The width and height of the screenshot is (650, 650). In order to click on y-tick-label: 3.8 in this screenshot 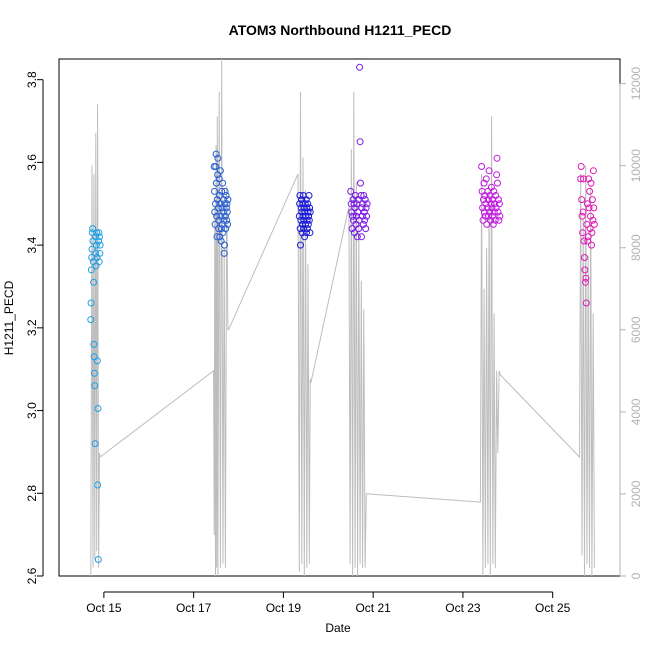, I will do `click(32, 79)`.